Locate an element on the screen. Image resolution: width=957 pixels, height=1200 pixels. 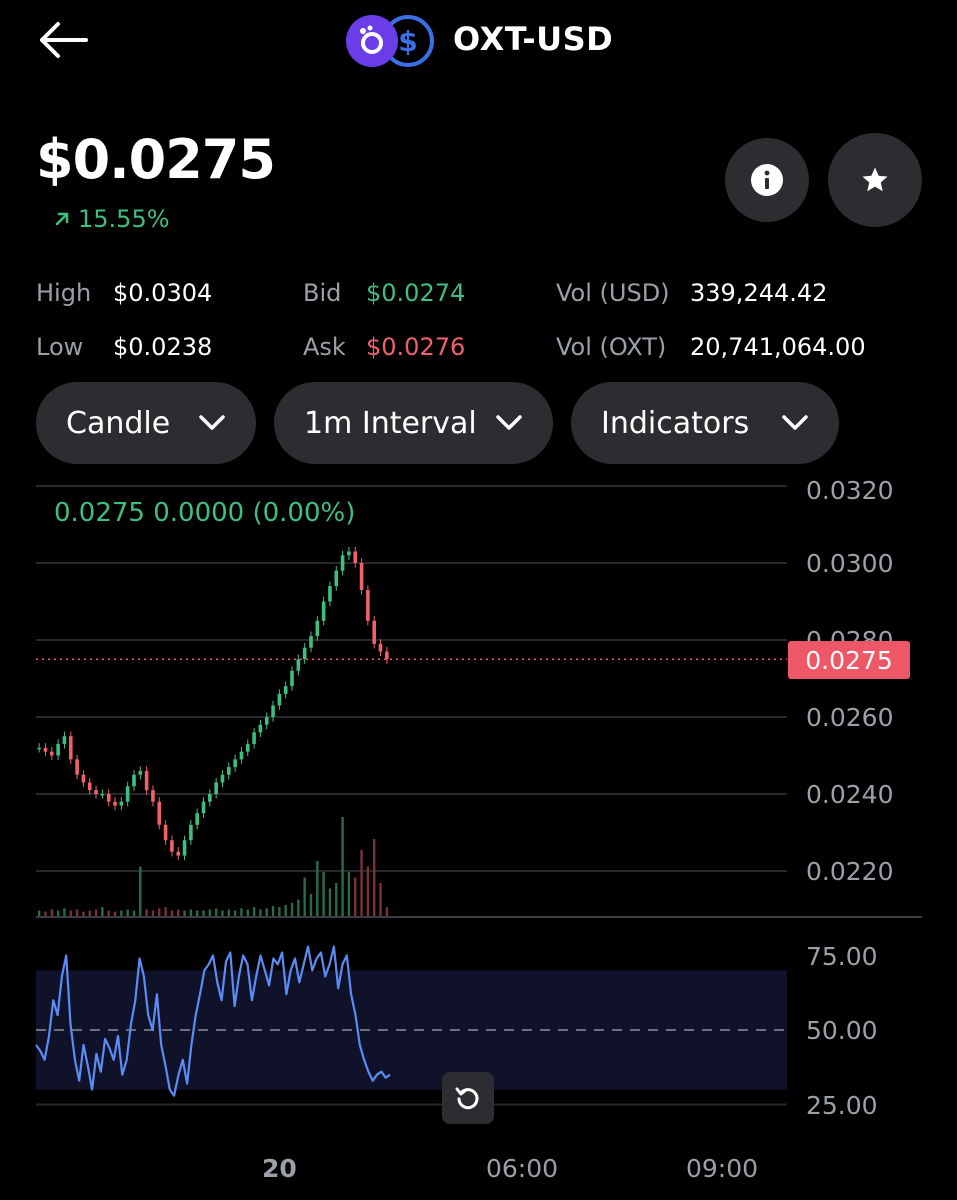
back-button is located at coordinates (63, 40).